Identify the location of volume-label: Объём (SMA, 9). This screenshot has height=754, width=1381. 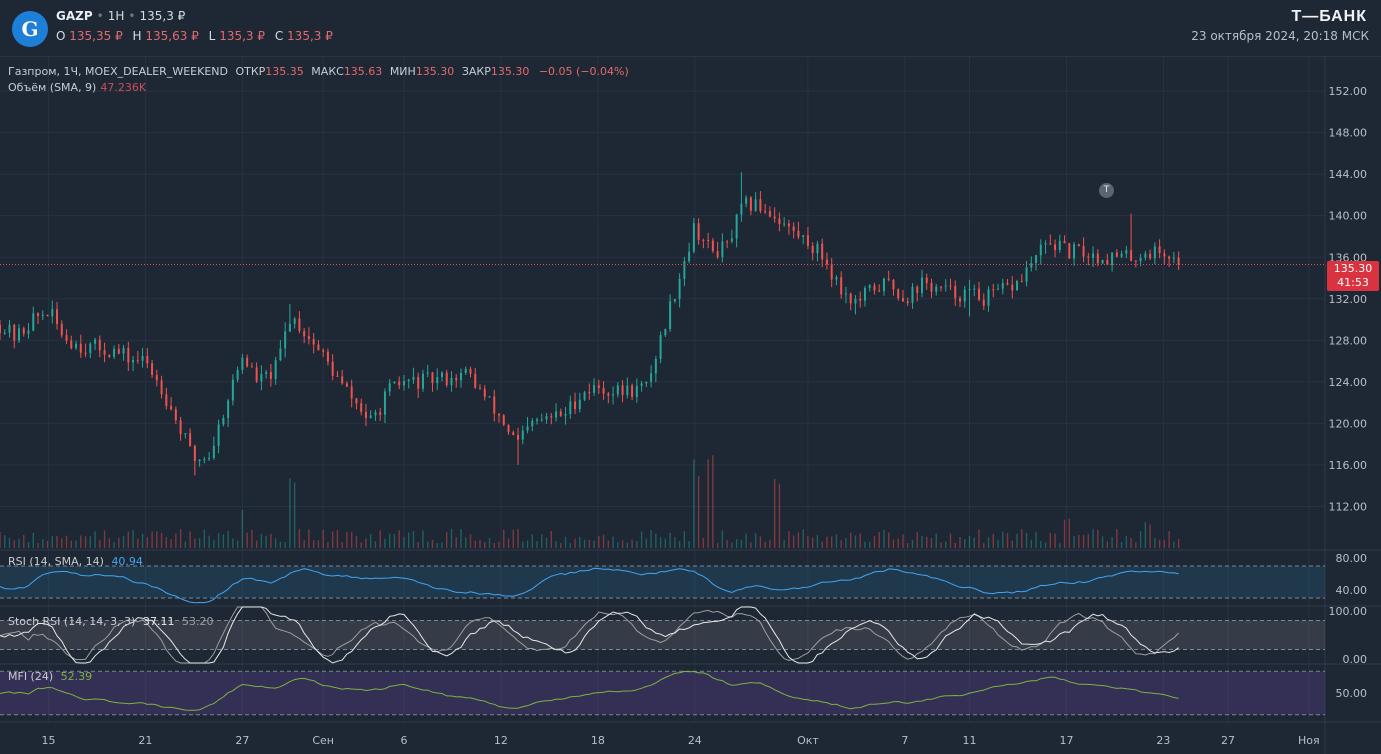
(52, 87).